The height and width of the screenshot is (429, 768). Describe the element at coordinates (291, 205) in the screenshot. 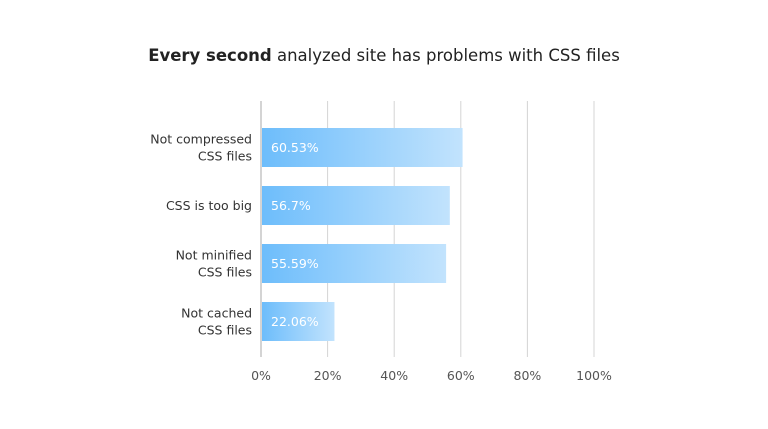

I see `data-label: 56.7%` at that location.